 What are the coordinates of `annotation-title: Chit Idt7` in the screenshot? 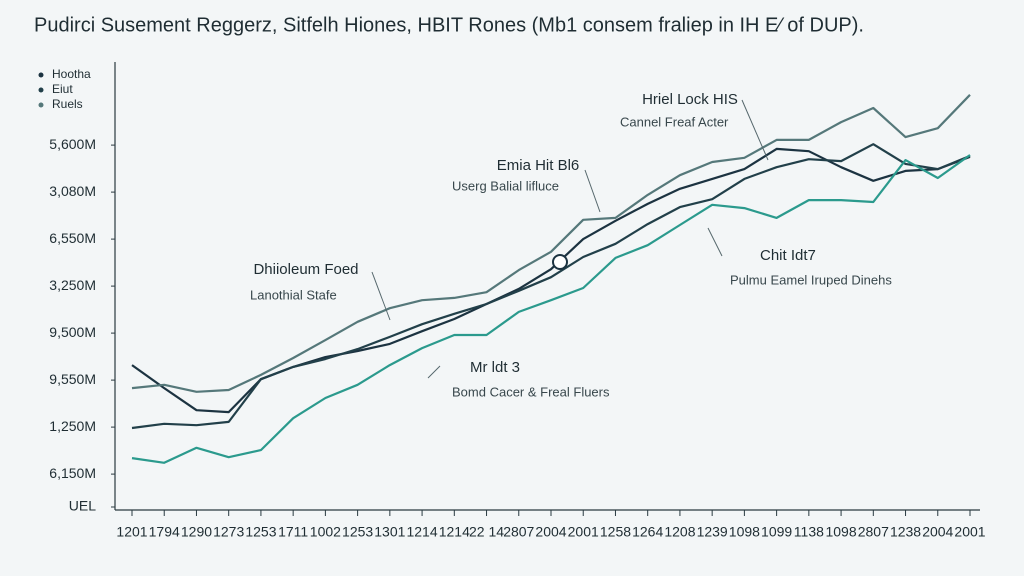 It's located at (788, 255).